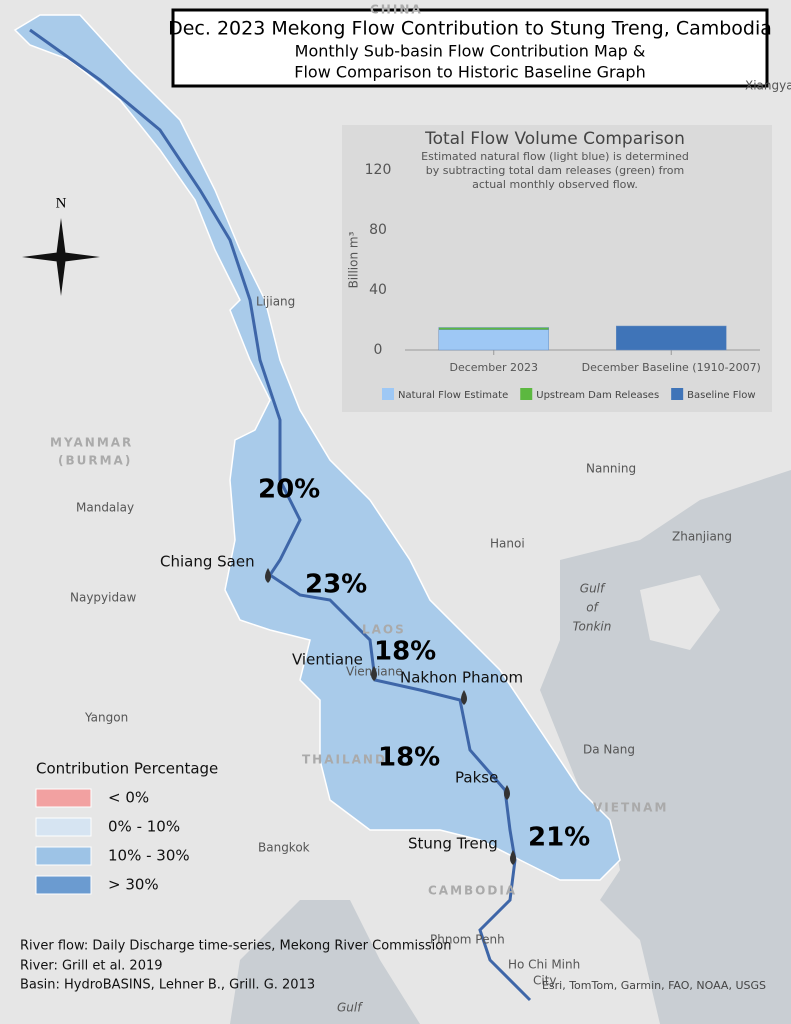 The image size is (791, 1024). I want to click on place: Lijiang, so click(275, 302).